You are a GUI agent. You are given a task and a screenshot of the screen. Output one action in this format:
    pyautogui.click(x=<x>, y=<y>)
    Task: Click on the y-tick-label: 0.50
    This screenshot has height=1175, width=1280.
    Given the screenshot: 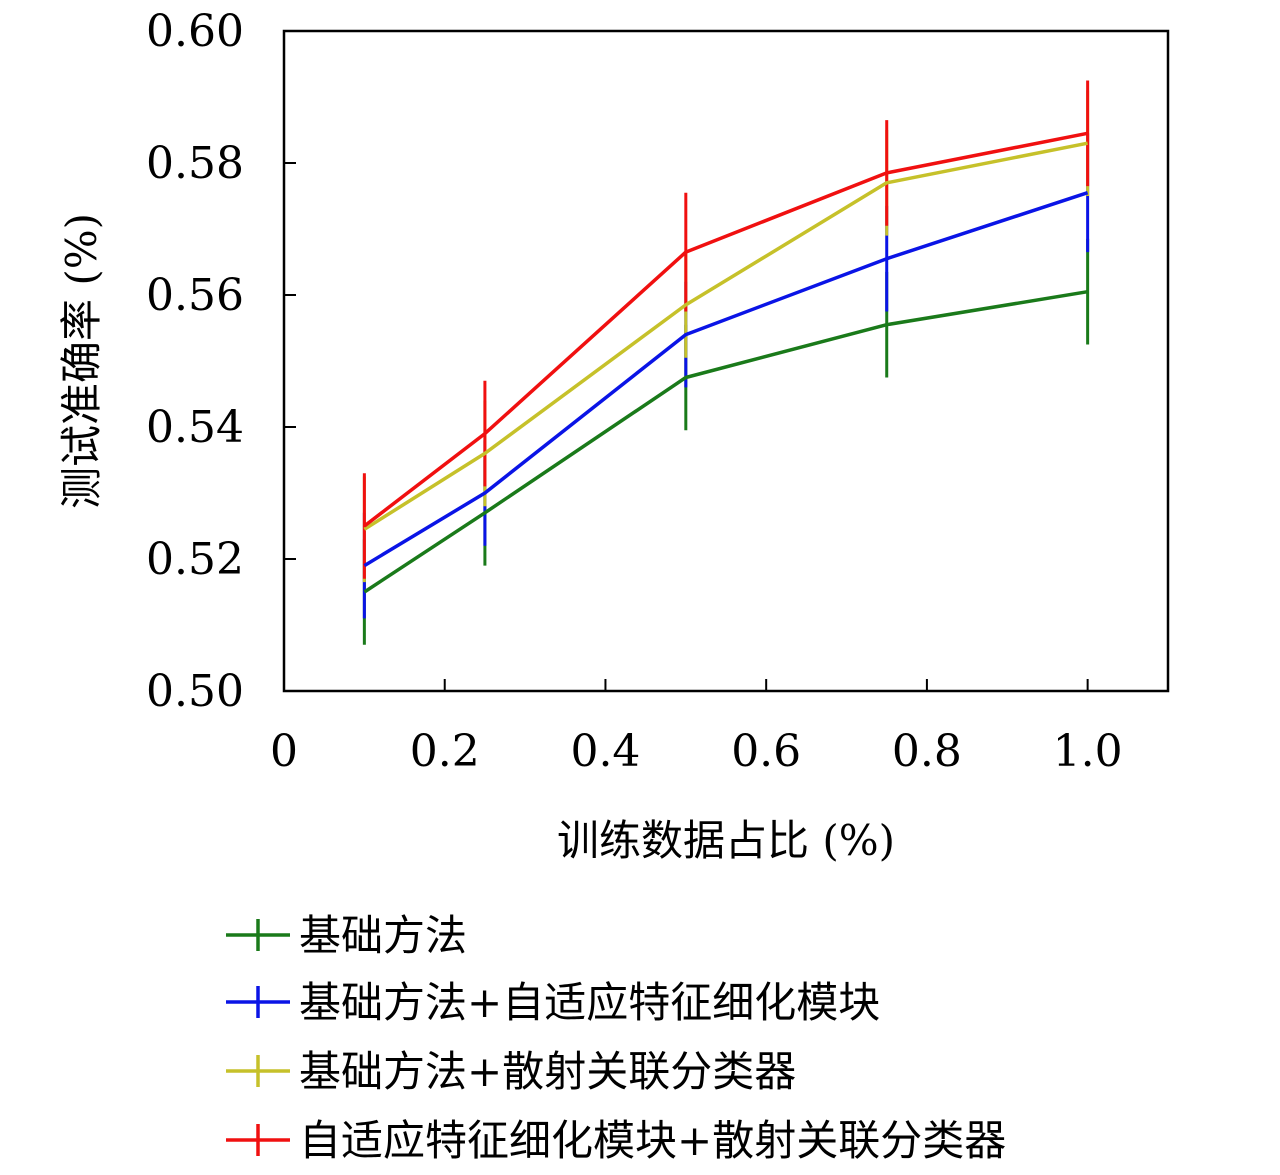 What is the action you would take?
    pyautogui.click(x=195, y=691)
    